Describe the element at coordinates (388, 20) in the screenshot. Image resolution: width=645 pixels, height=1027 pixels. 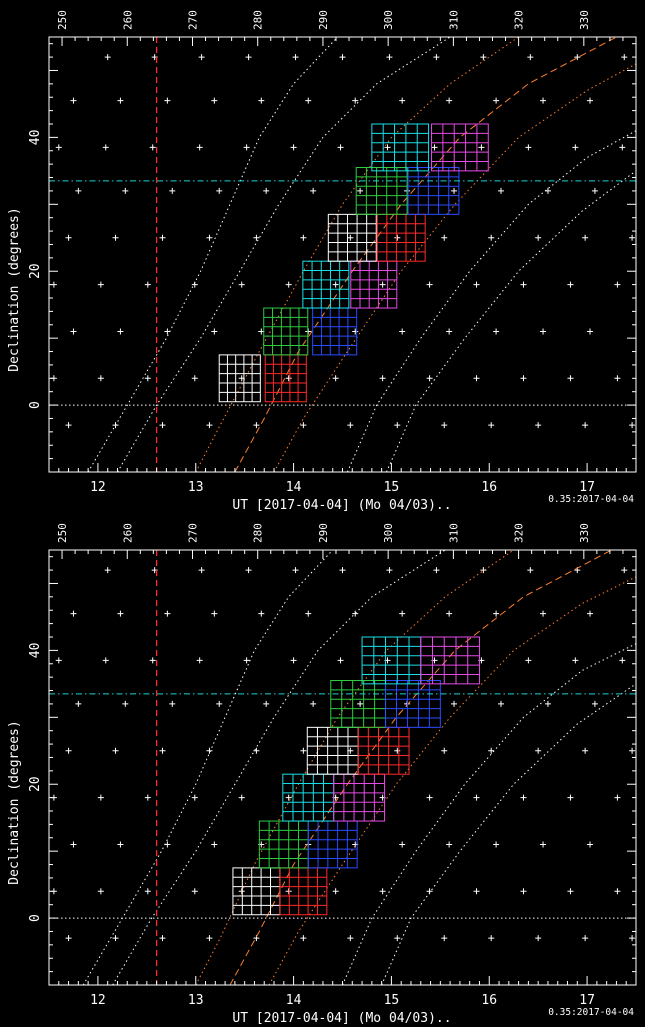
I see `top-tick-label: 300` at that location.